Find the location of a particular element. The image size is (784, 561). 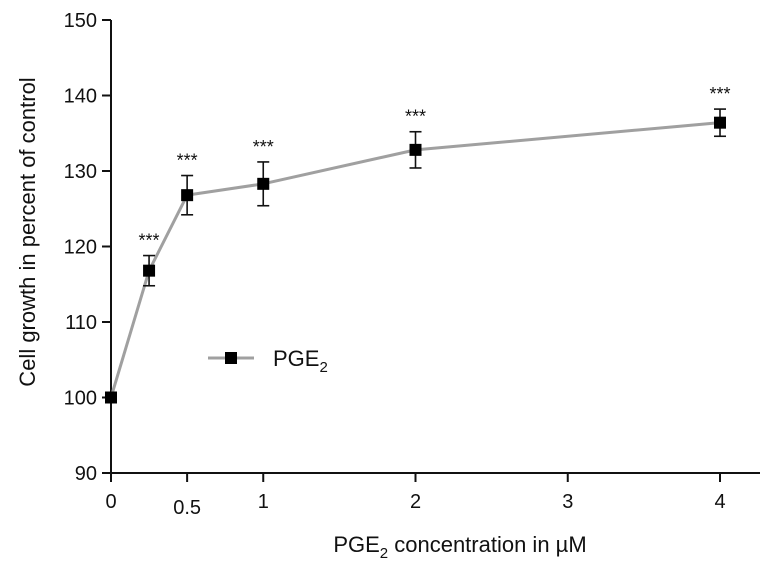

y-tick-label: 150 is located at coordinates (80, 21).